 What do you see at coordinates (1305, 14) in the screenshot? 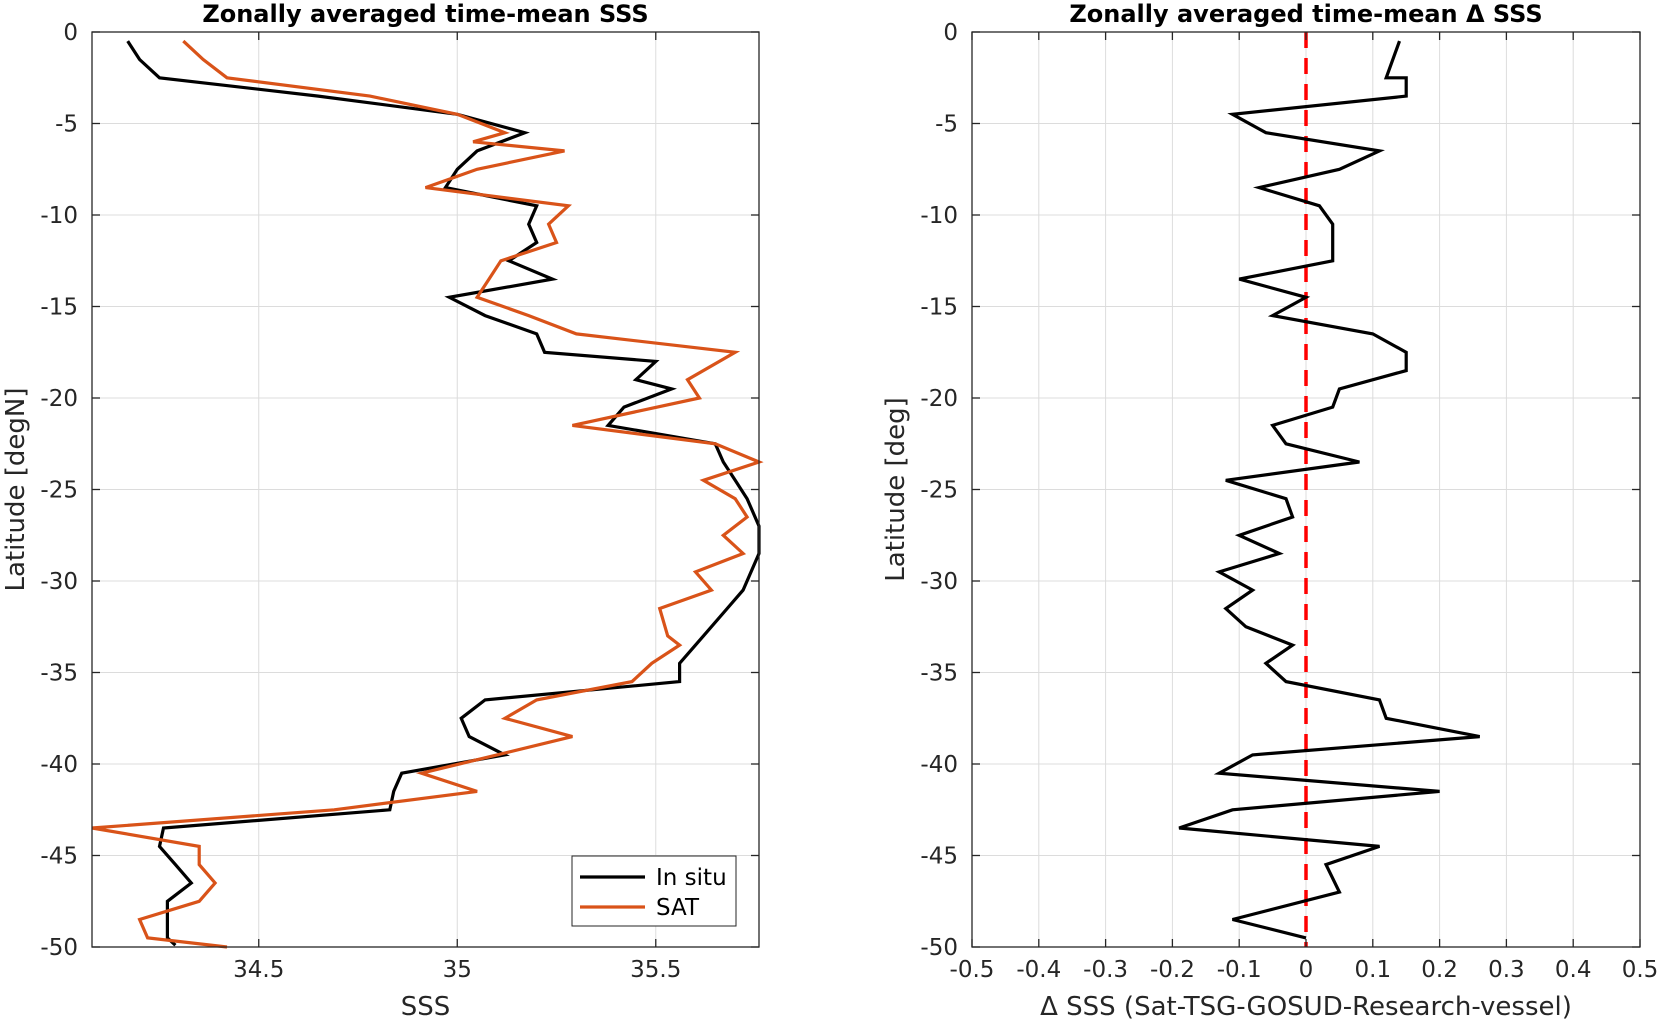
I see `chart-title: Zonally averaged time-mean Δ SSS` at bounding box center [1305, 14].